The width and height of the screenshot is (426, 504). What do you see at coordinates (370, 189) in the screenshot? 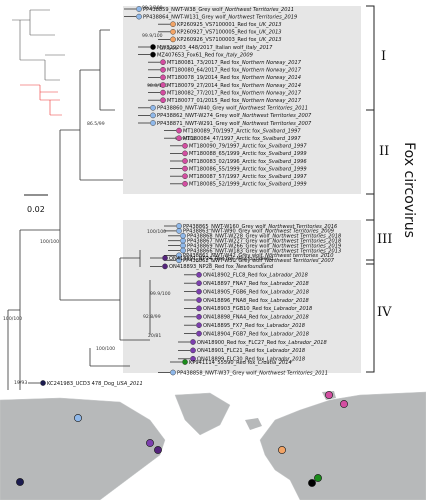
I see `clade-brackets` at bounding box center [370, 189].